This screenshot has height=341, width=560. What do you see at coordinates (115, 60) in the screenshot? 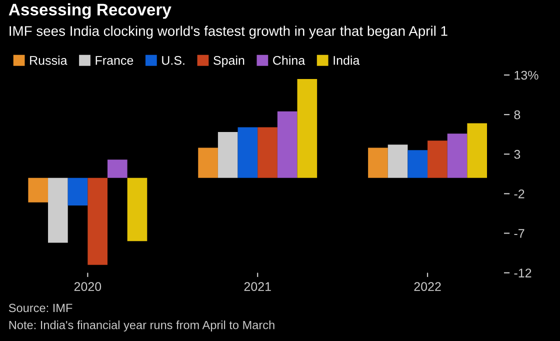
I see `legend-label: France` at bounding box center [115, 60].